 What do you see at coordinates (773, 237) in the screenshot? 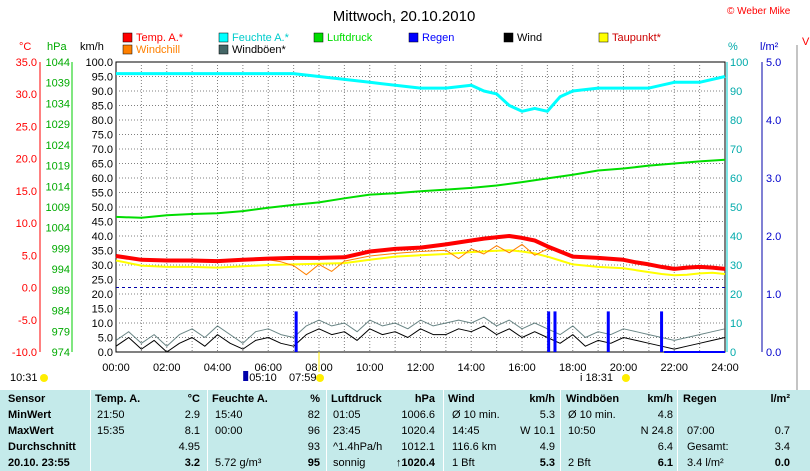
I see `rain-tick-label: 2.0` at bounding box center [773, 237].